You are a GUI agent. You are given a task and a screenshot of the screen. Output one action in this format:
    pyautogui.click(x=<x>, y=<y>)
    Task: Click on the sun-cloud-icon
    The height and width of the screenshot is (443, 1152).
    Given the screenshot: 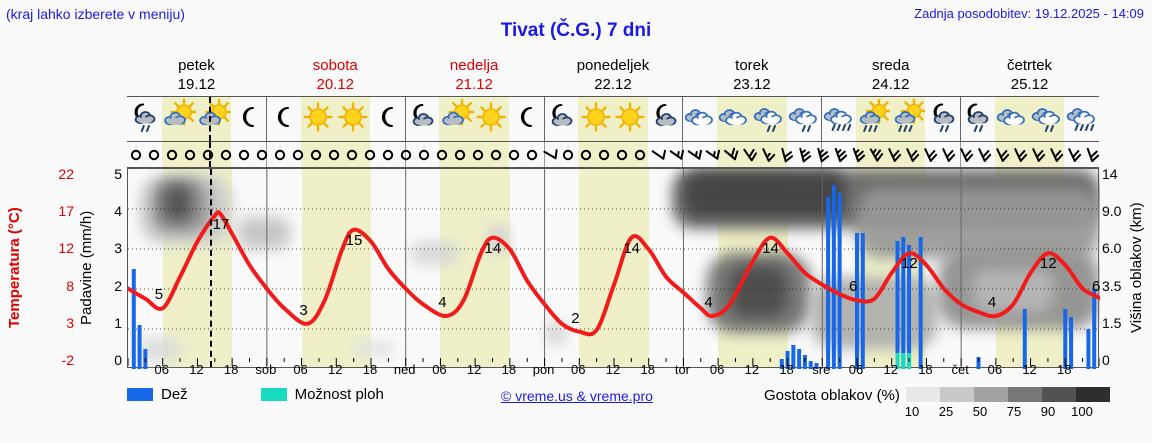 What is the action you would take?
    pyautogui.click(x=456, y=119)
    